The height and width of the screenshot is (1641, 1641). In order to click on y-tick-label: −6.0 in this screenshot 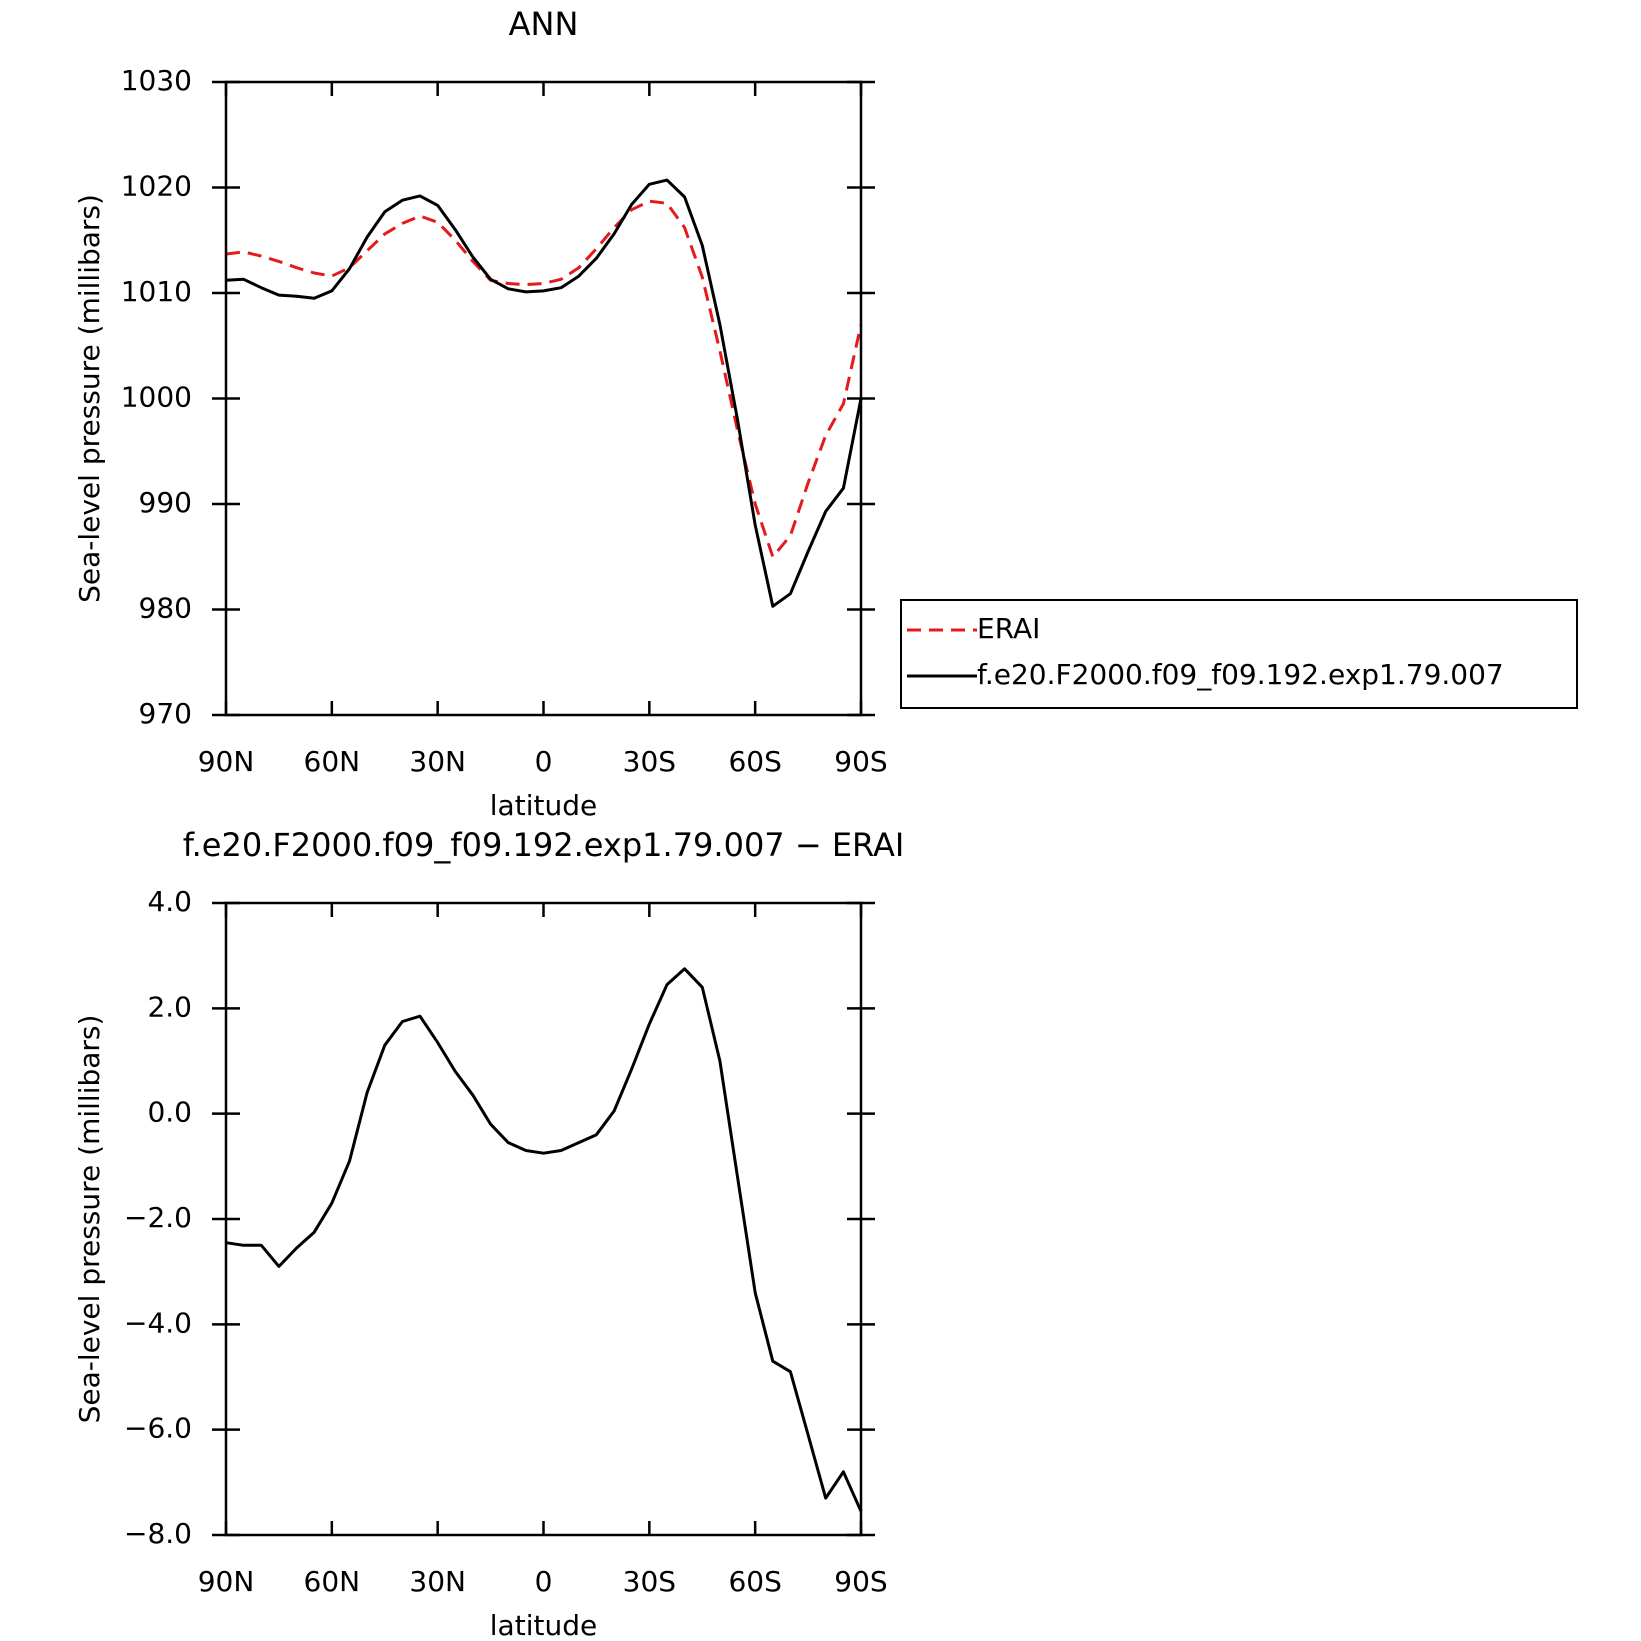, I will do `click(158, 1428)`.